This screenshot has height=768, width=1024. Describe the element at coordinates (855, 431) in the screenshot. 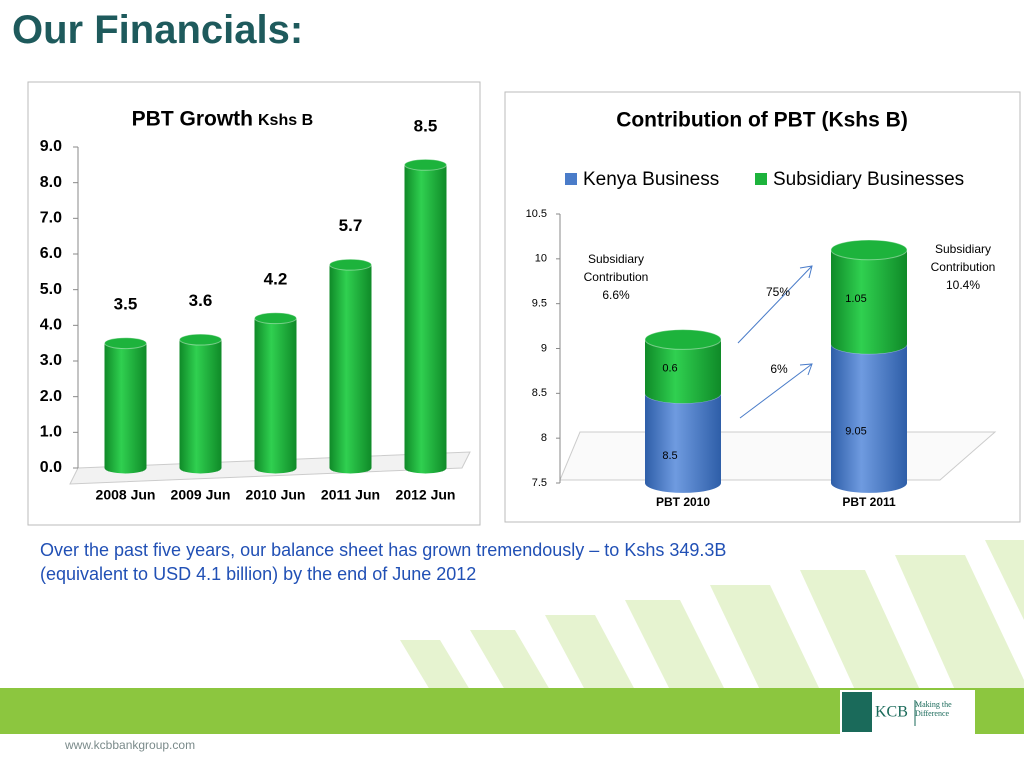

I see `data-label: 9.05` at that location.